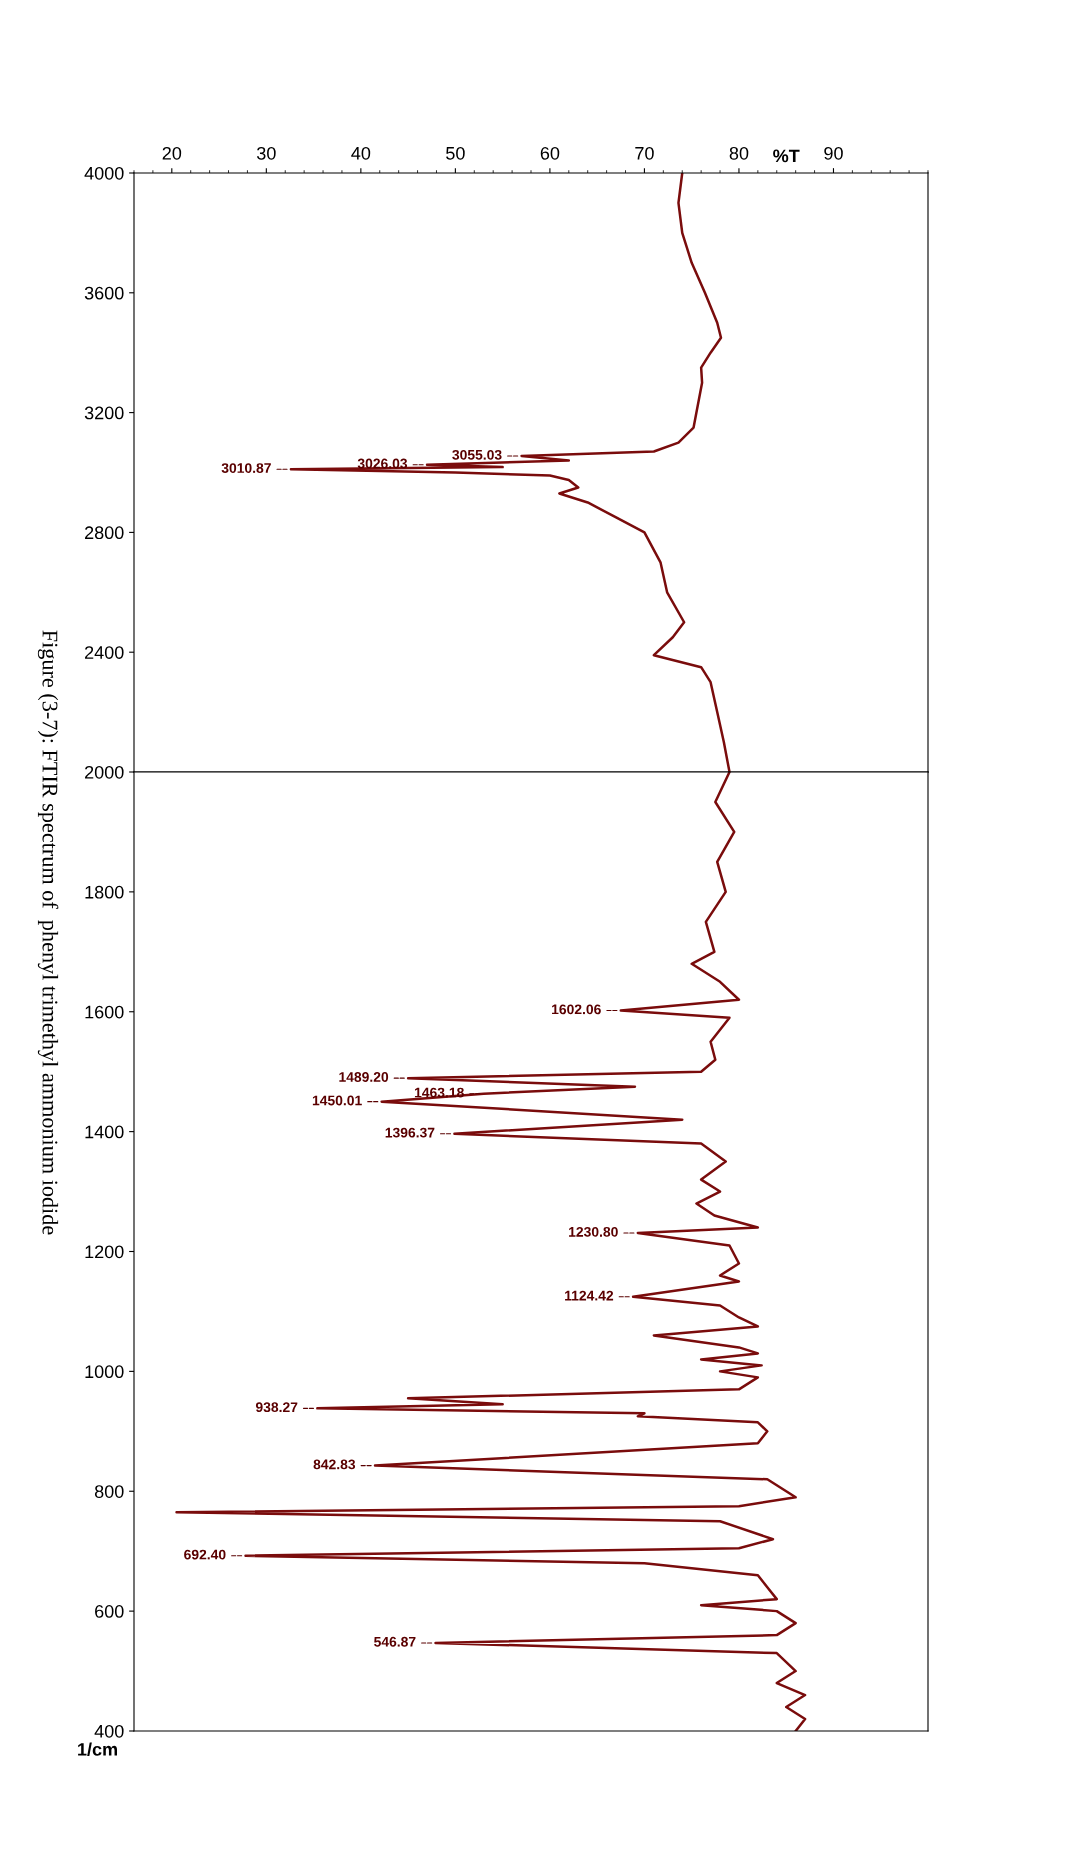 This screenshot has width=1069, height=1865. What do you see at coordinates (276, 1407) in the screenshot?
I see `annotation: 938.27` at bounding box center [276, 1407].